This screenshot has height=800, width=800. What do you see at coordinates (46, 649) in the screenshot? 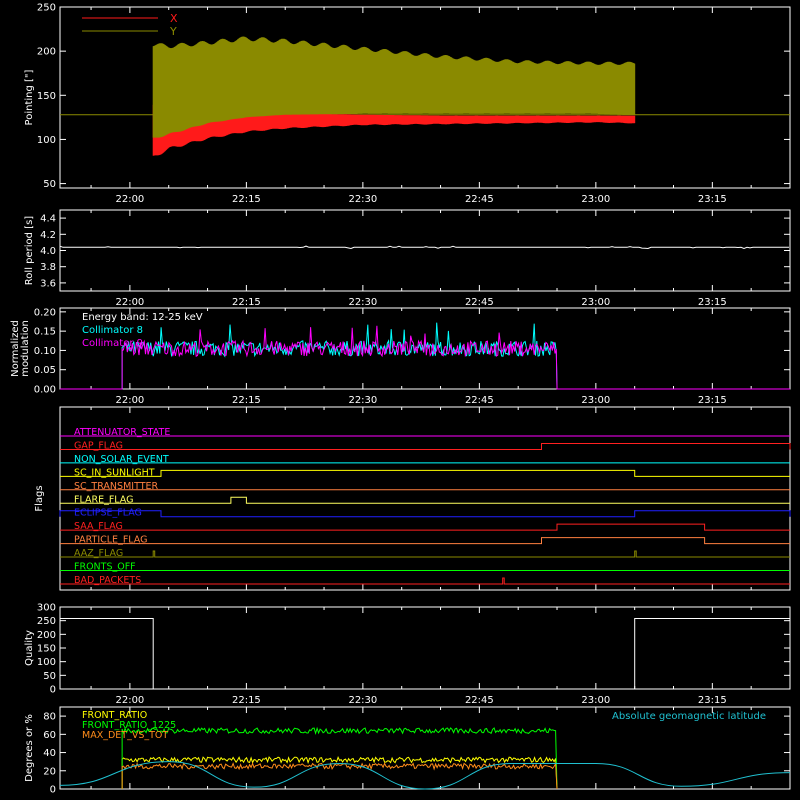
I see `quality-ytick-label: 150` at bounding box center [46, 649].